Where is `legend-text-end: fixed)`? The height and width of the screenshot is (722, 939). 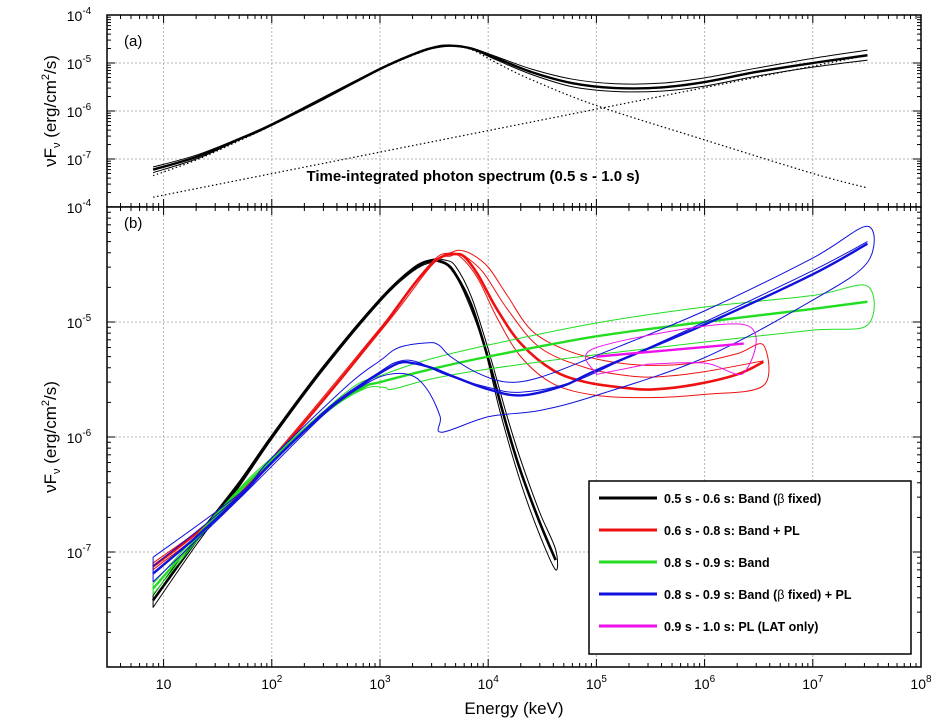
legend-text-end: fixed) is located at coordinates (802, 499).